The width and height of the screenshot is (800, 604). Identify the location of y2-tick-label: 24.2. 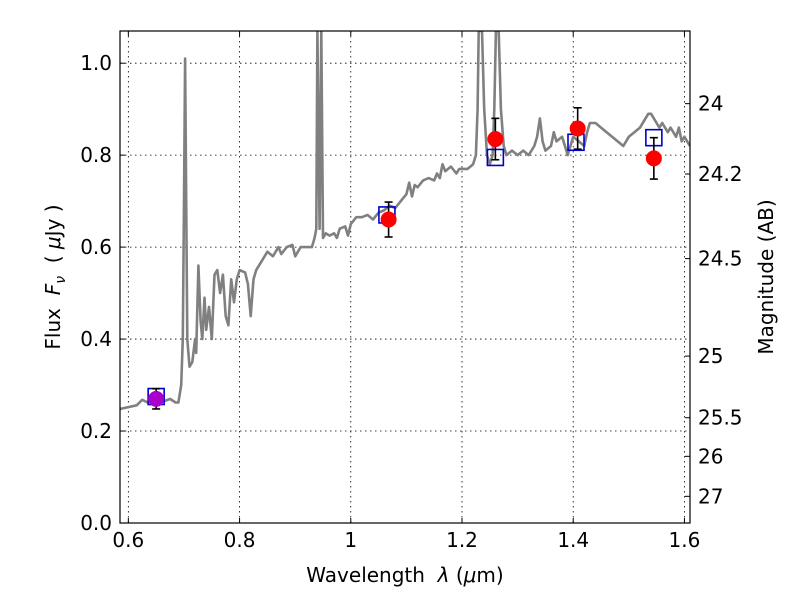
(720, 174).